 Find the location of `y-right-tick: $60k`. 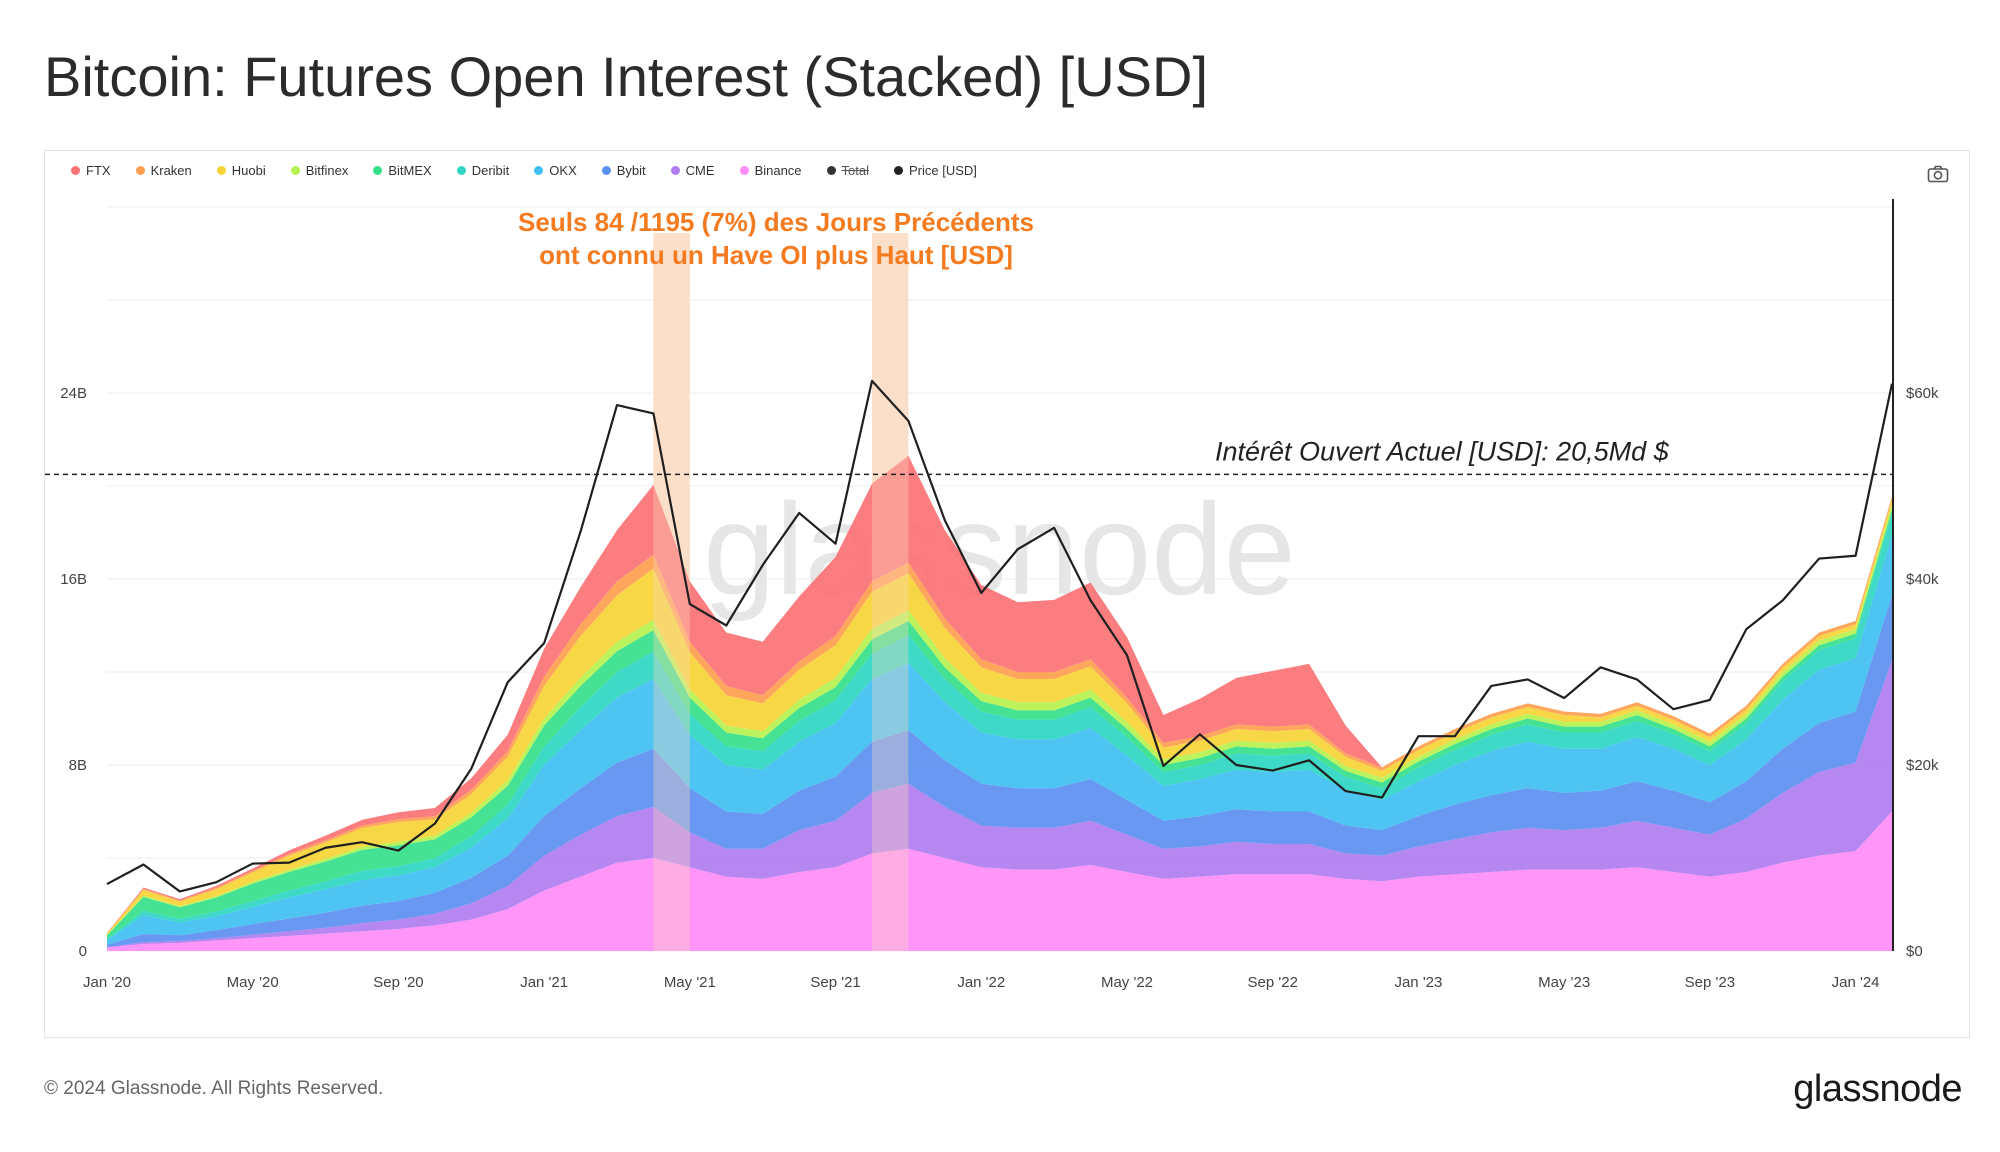

y-right-tick: $60k is located at coordinates (1922, 393).